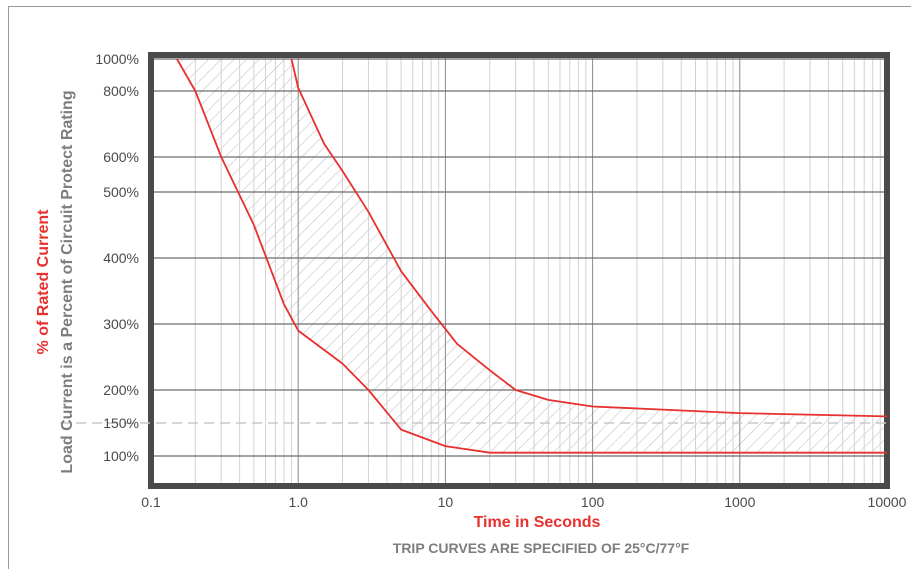  I want to click on y-tick-label: 500%, so click(121, 192).